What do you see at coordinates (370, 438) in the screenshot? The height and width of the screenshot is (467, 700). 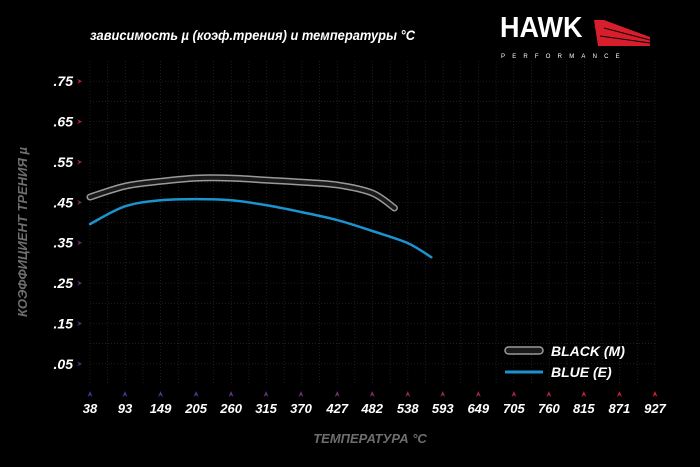 I see `x-axis-label: ТЕМПЕРАТУРА °C` at bounding box center [370, 438].